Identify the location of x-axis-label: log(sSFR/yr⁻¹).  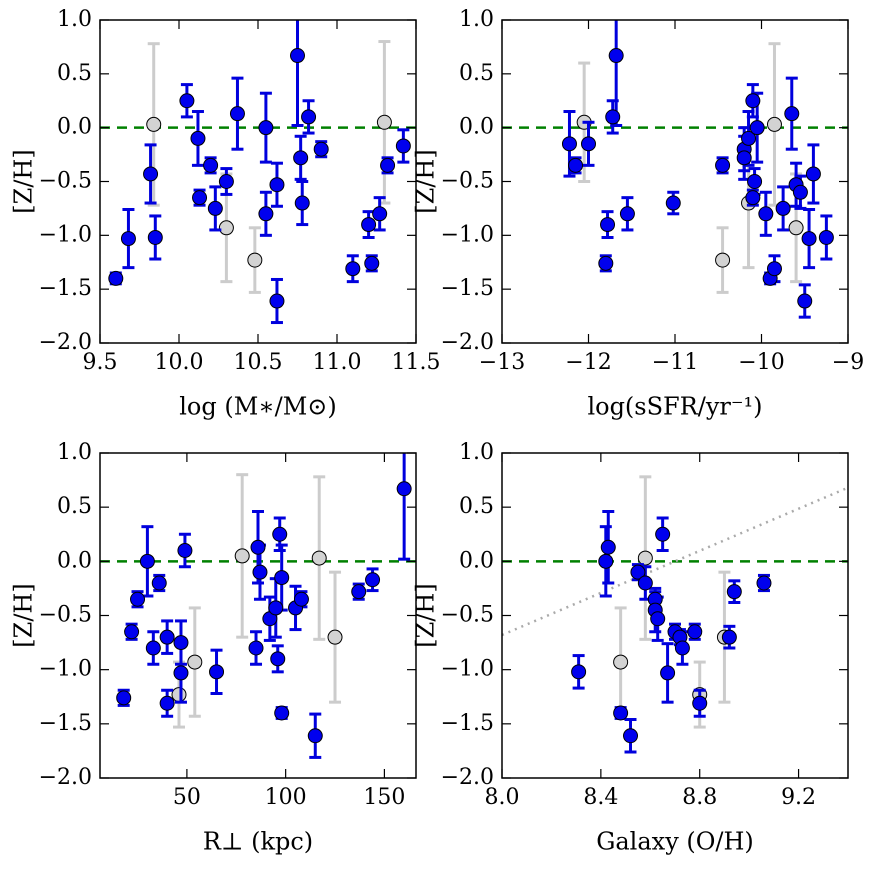
(674, 407).